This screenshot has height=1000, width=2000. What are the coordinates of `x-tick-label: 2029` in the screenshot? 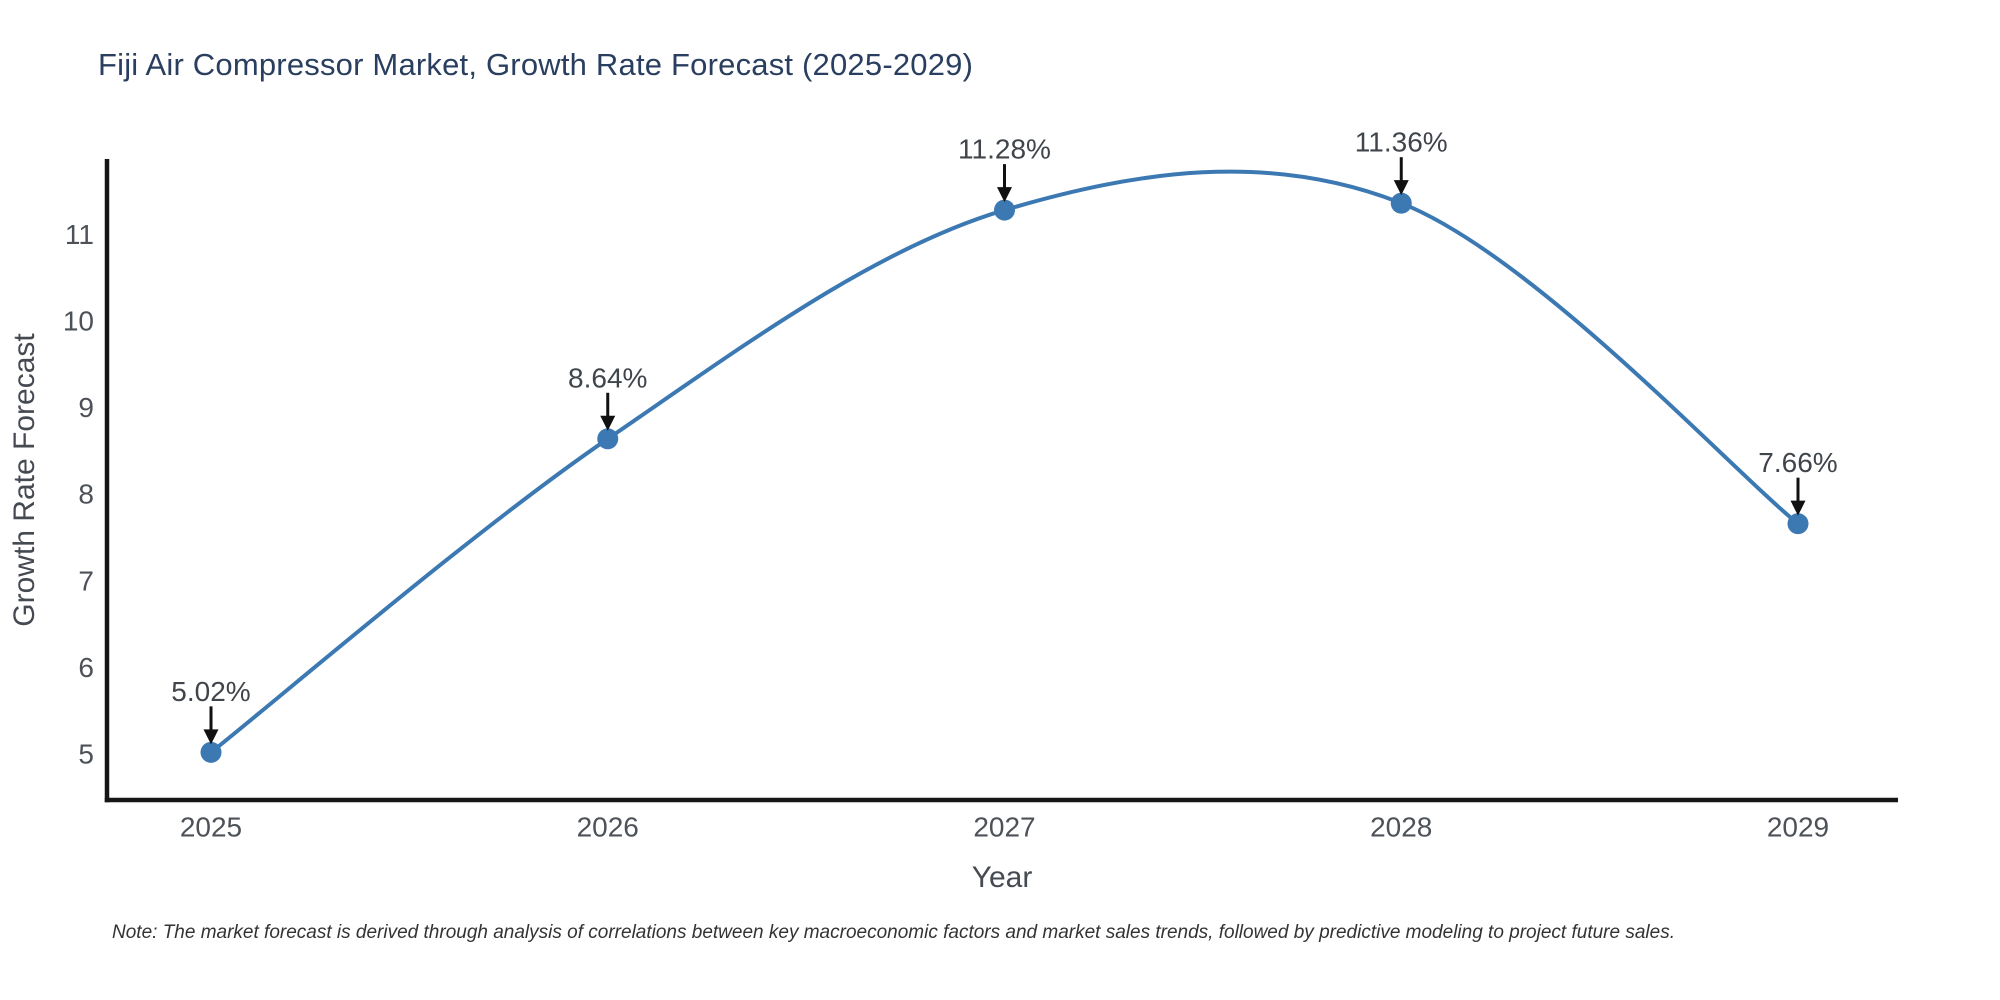 It's located at (1798, 827).